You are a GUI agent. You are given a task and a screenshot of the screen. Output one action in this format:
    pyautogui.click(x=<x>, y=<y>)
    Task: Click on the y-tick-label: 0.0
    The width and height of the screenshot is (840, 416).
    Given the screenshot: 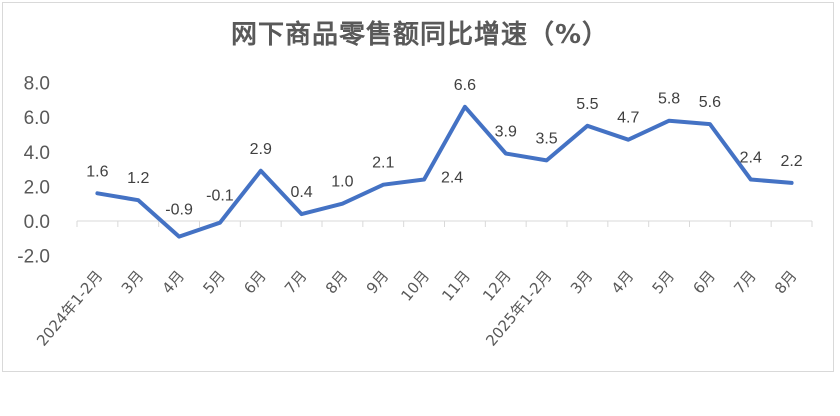 What is the action you would take?
    pyautogui.click(x=37, y=222)
    